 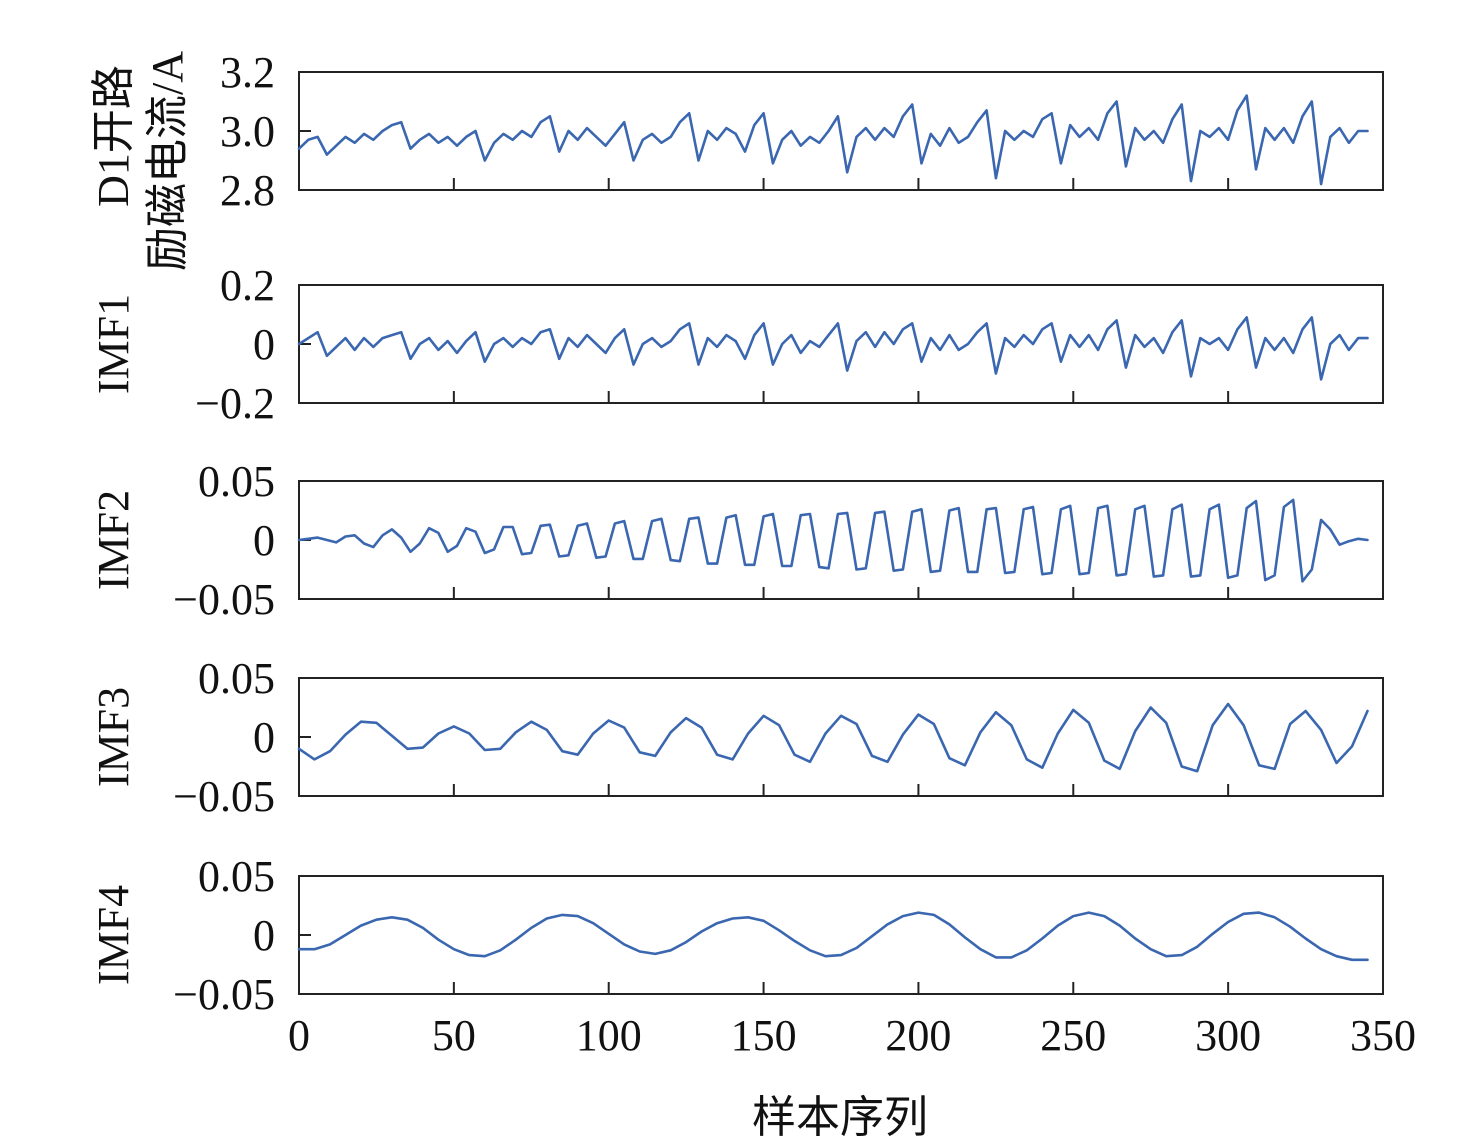 What do you see at coordinates (1383, 1035) in the screenshot?
I see `x-tick-label: 350` at bounding box center [1383, 1035].